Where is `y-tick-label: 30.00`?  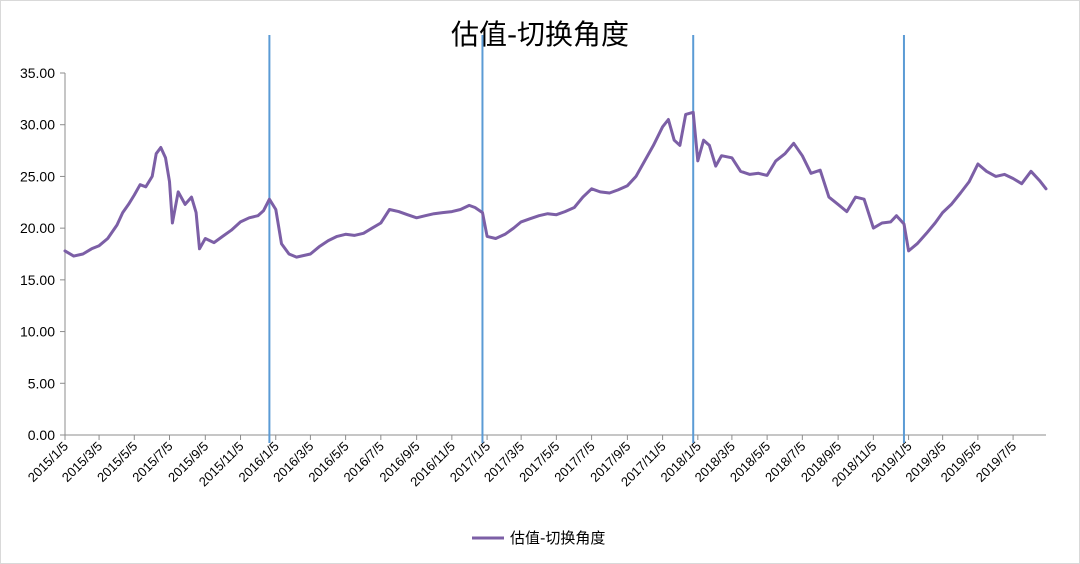
y-tick-label: 30.00 is located at coordinates (37, 125).